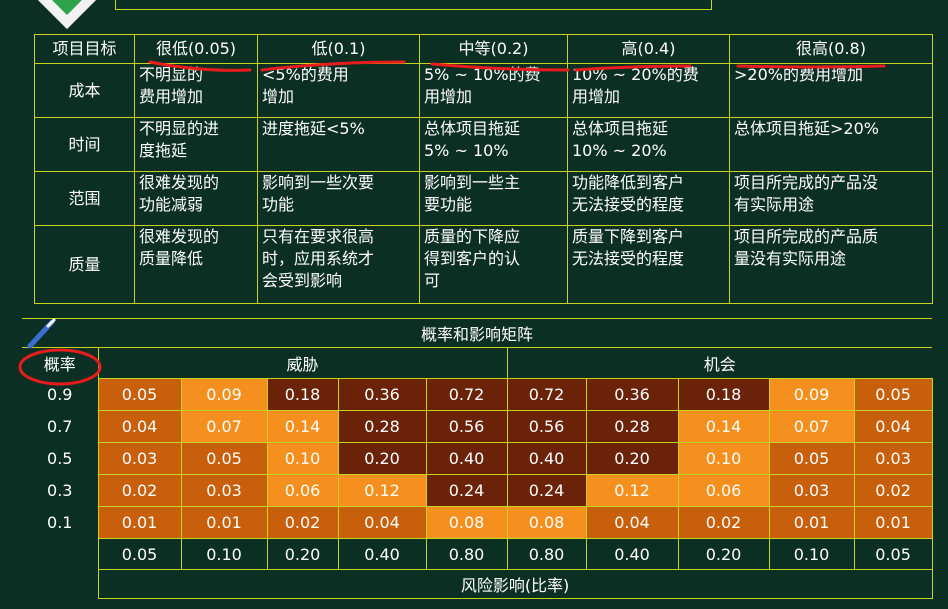 The image size is (948, 609). What do you see at coordinates (302, 363) in the screenshot?
I see `threat-label: 威胁` at bounding box center [302, 363].